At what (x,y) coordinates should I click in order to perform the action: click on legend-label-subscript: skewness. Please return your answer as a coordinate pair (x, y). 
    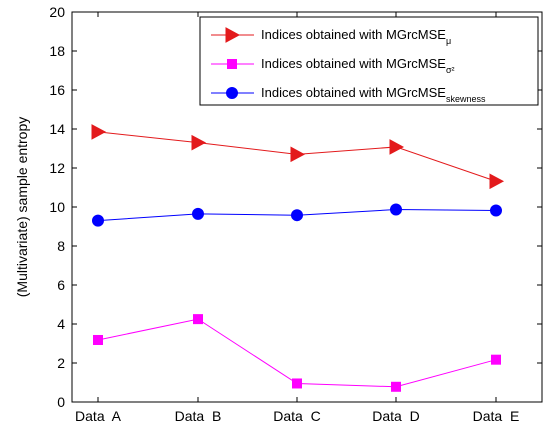
    Looking at the image, I should click on (466, 99).